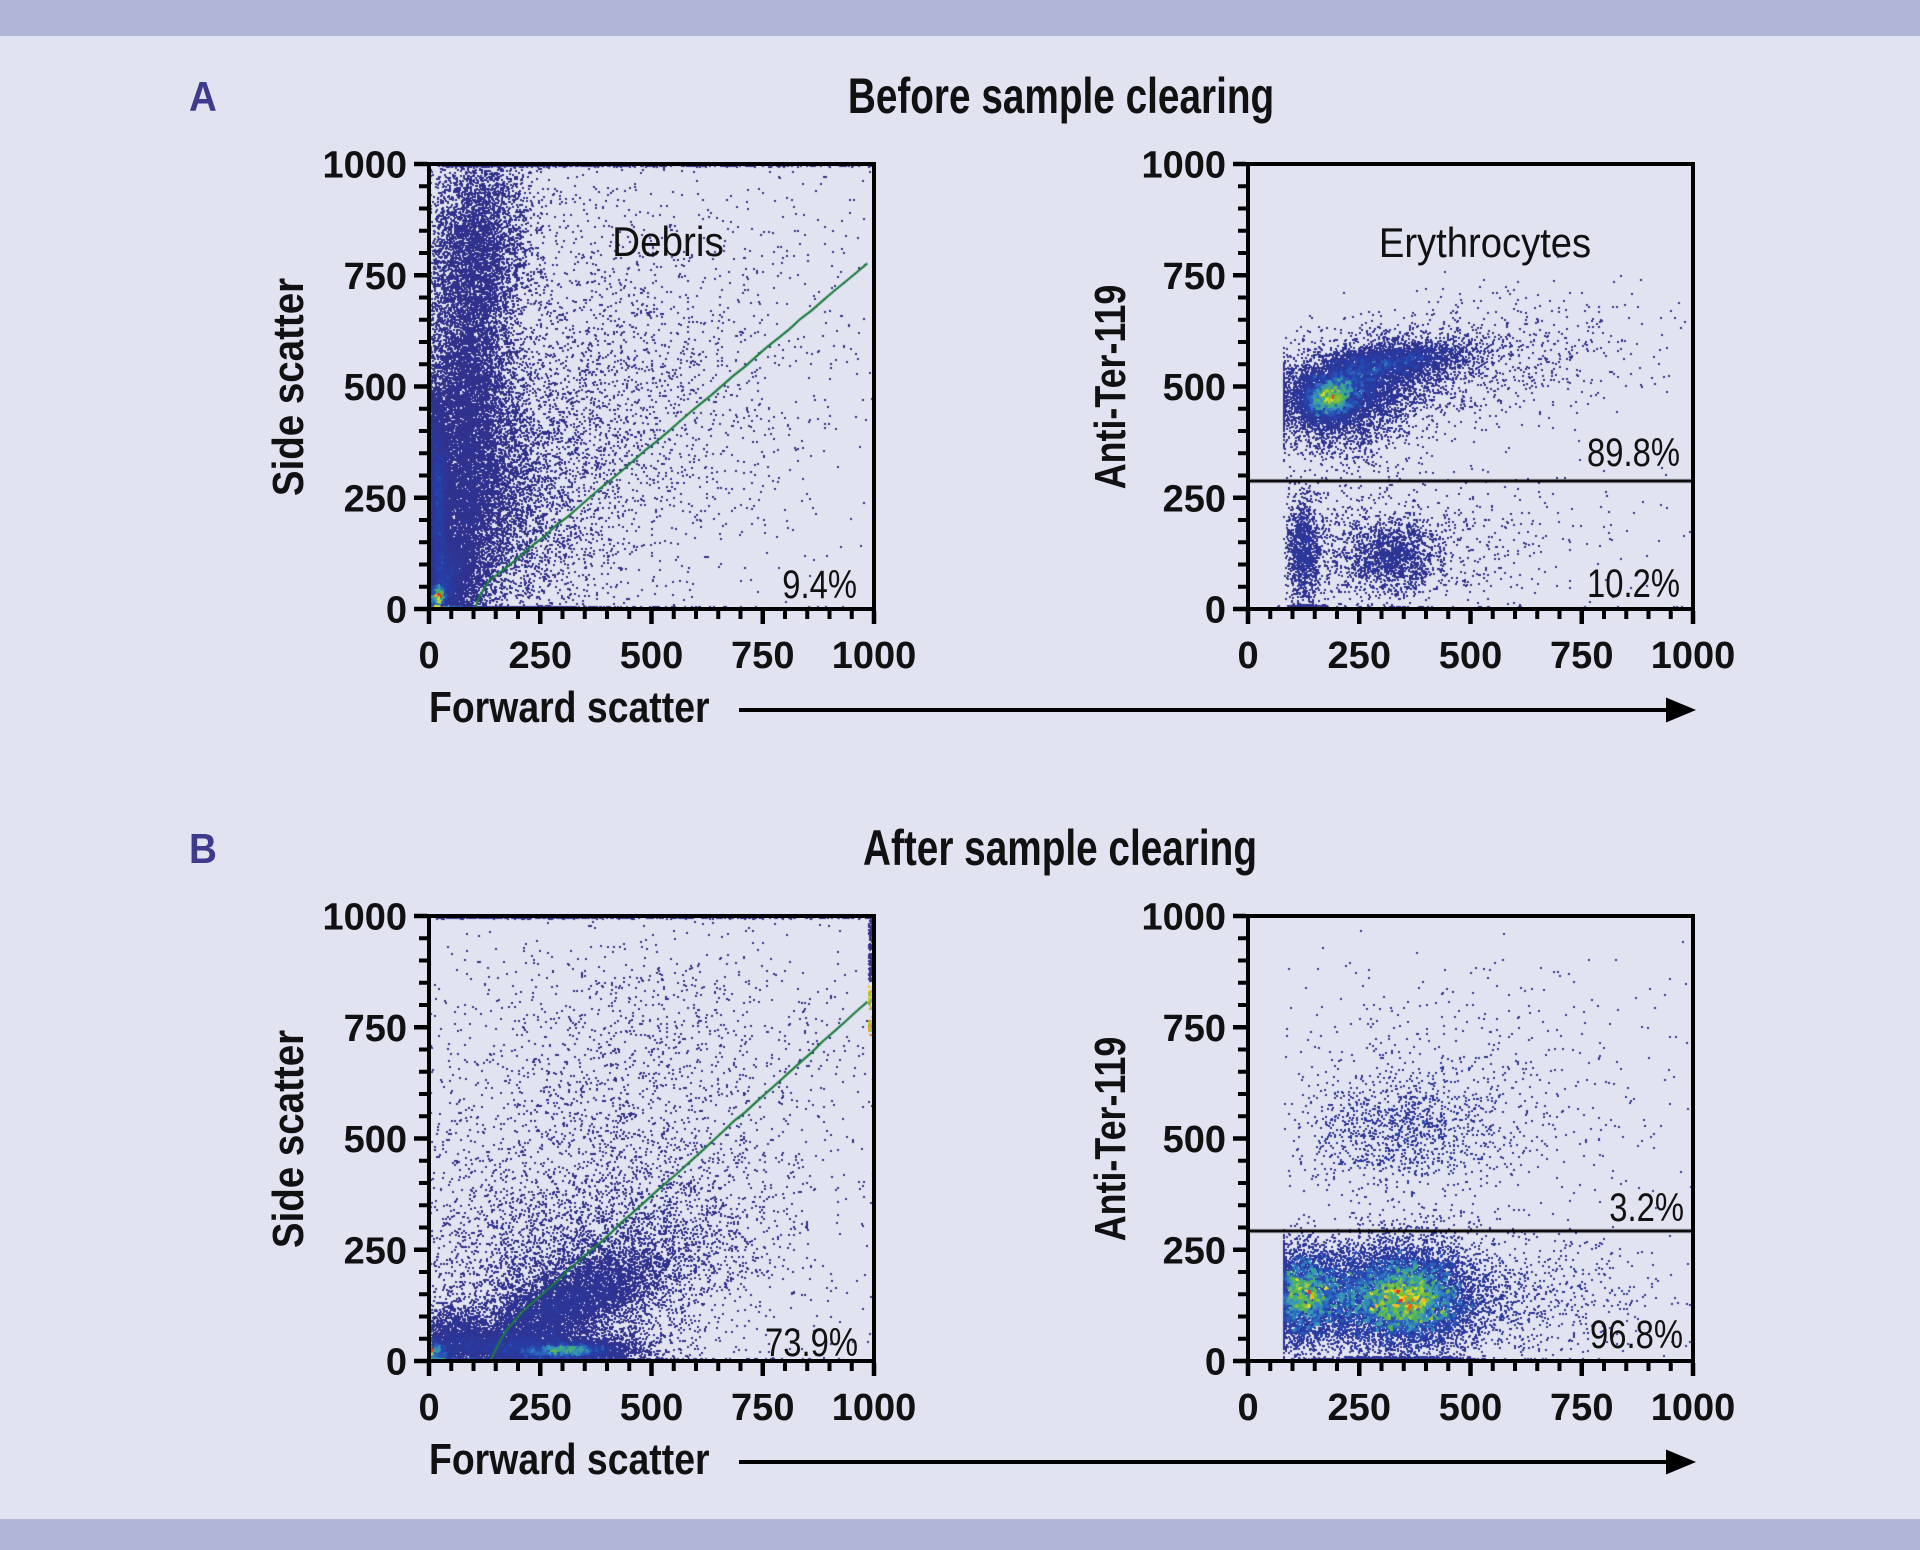 This screenshot has width=1920, height=1550. What do you see at coordinates (668, 241) in the screenshot?
I see `svg-text: Debris` at bounding box center [668, 241].